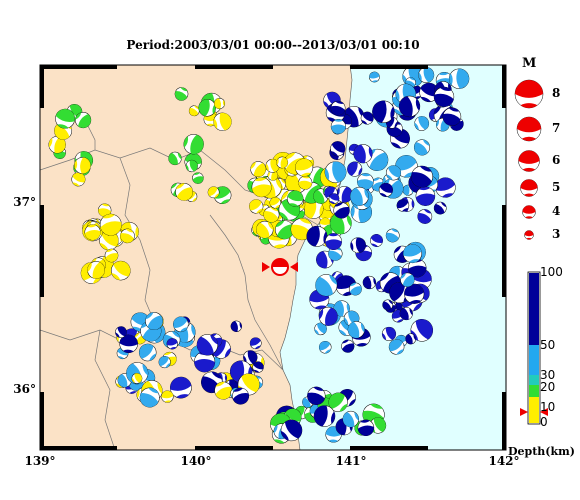 The image size is (580, 500). I want to click on target-earthquake-marker, so click(280, 267).